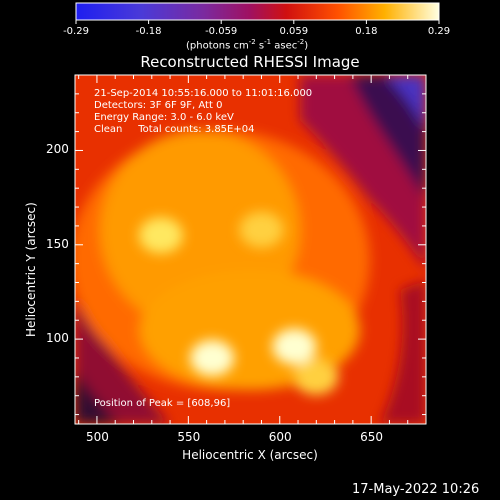 This screenshot has width=500, height=500. I want to click on y-tick-label: 150, so click(57, 243).